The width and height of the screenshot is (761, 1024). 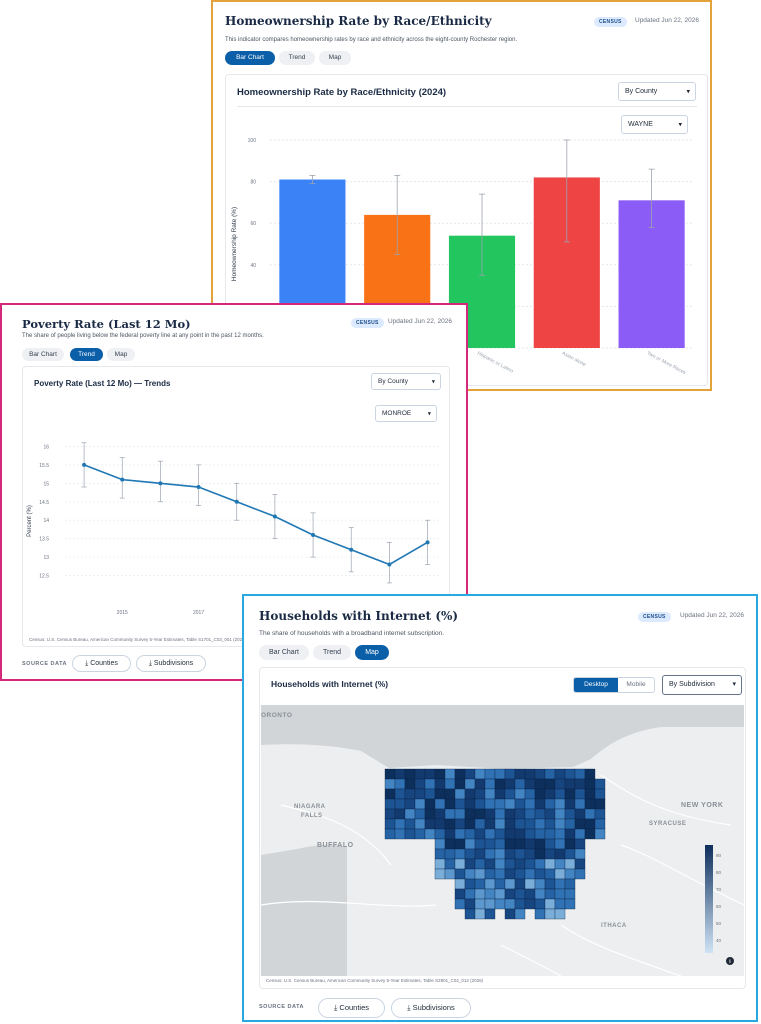 What do you see at coordinates (709, 899) in the screenshot?
I see `legend-color-bar` at bounding box center [709, 899].